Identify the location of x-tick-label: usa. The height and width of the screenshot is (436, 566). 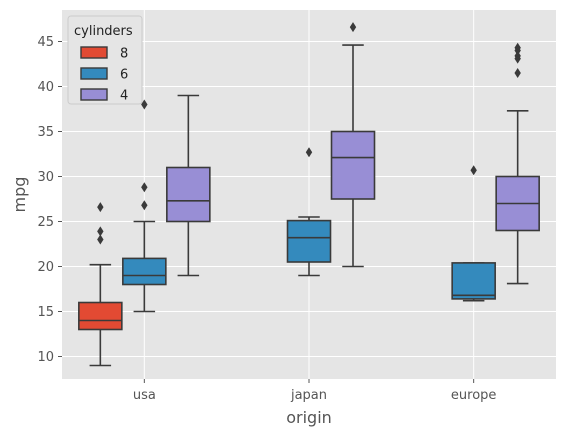
(144, 395).